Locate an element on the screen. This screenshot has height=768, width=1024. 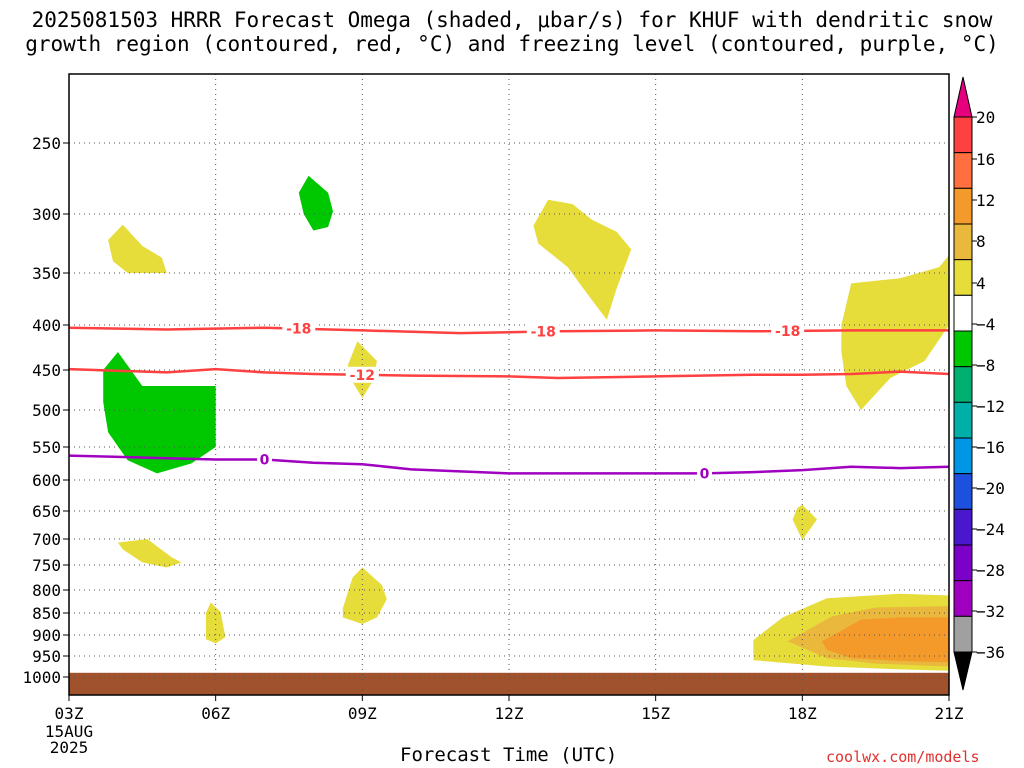
y-tick-label-900: 900 is located at coordinates (46, 635).